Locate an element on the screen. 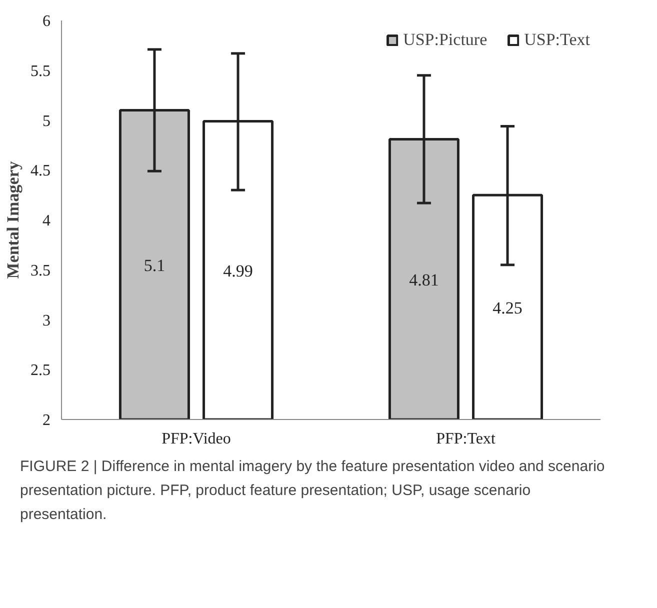  y-tick-label: 3.5 is located at coordinates (40, 271).